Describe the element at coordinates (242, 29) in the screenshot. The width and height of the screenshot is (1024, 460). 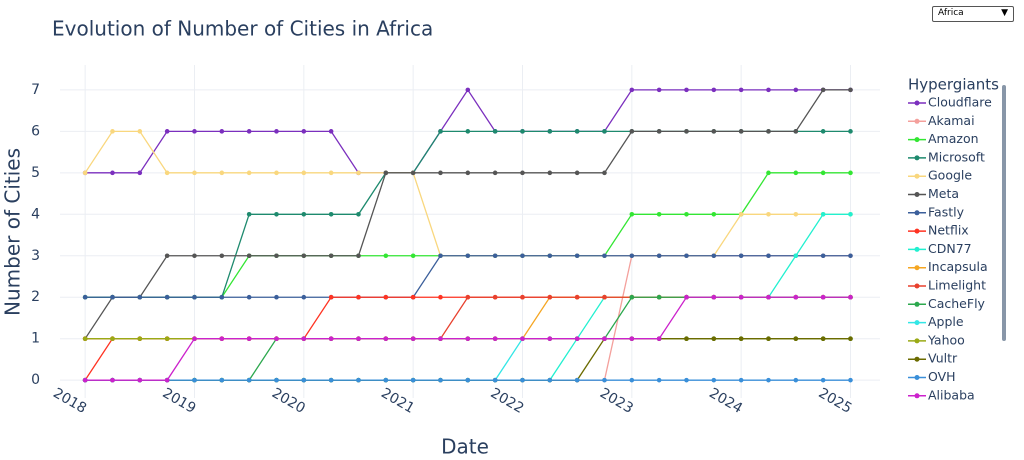
I see `chart-title: Evolution of Number of Cities in Africa` at that location.